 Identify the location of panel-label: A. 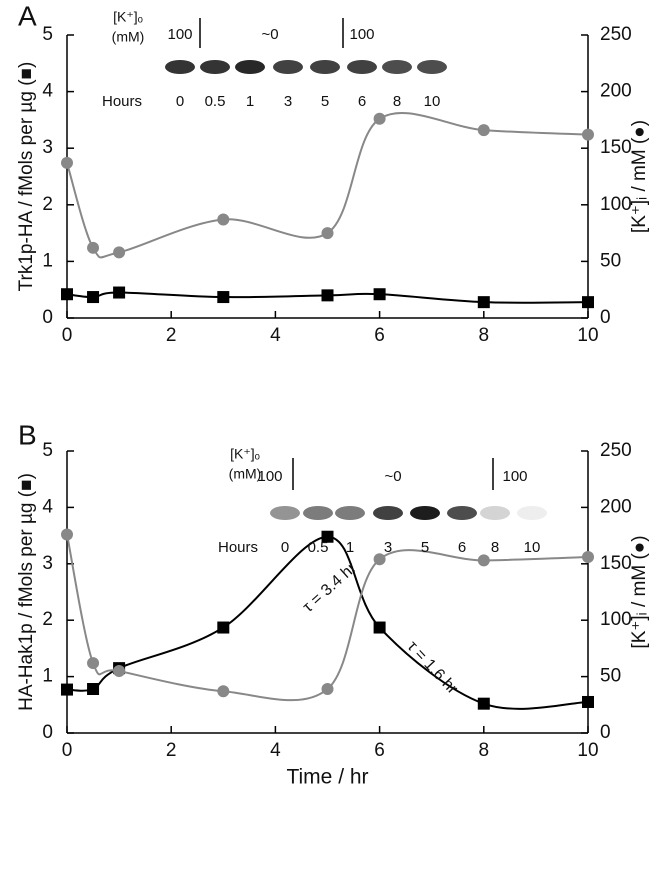
(27, 15).